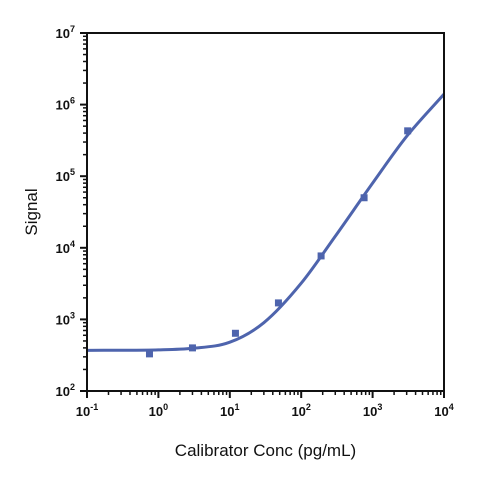  I want to click on x-tick-label-5: 10⁴, so click(443, 410).